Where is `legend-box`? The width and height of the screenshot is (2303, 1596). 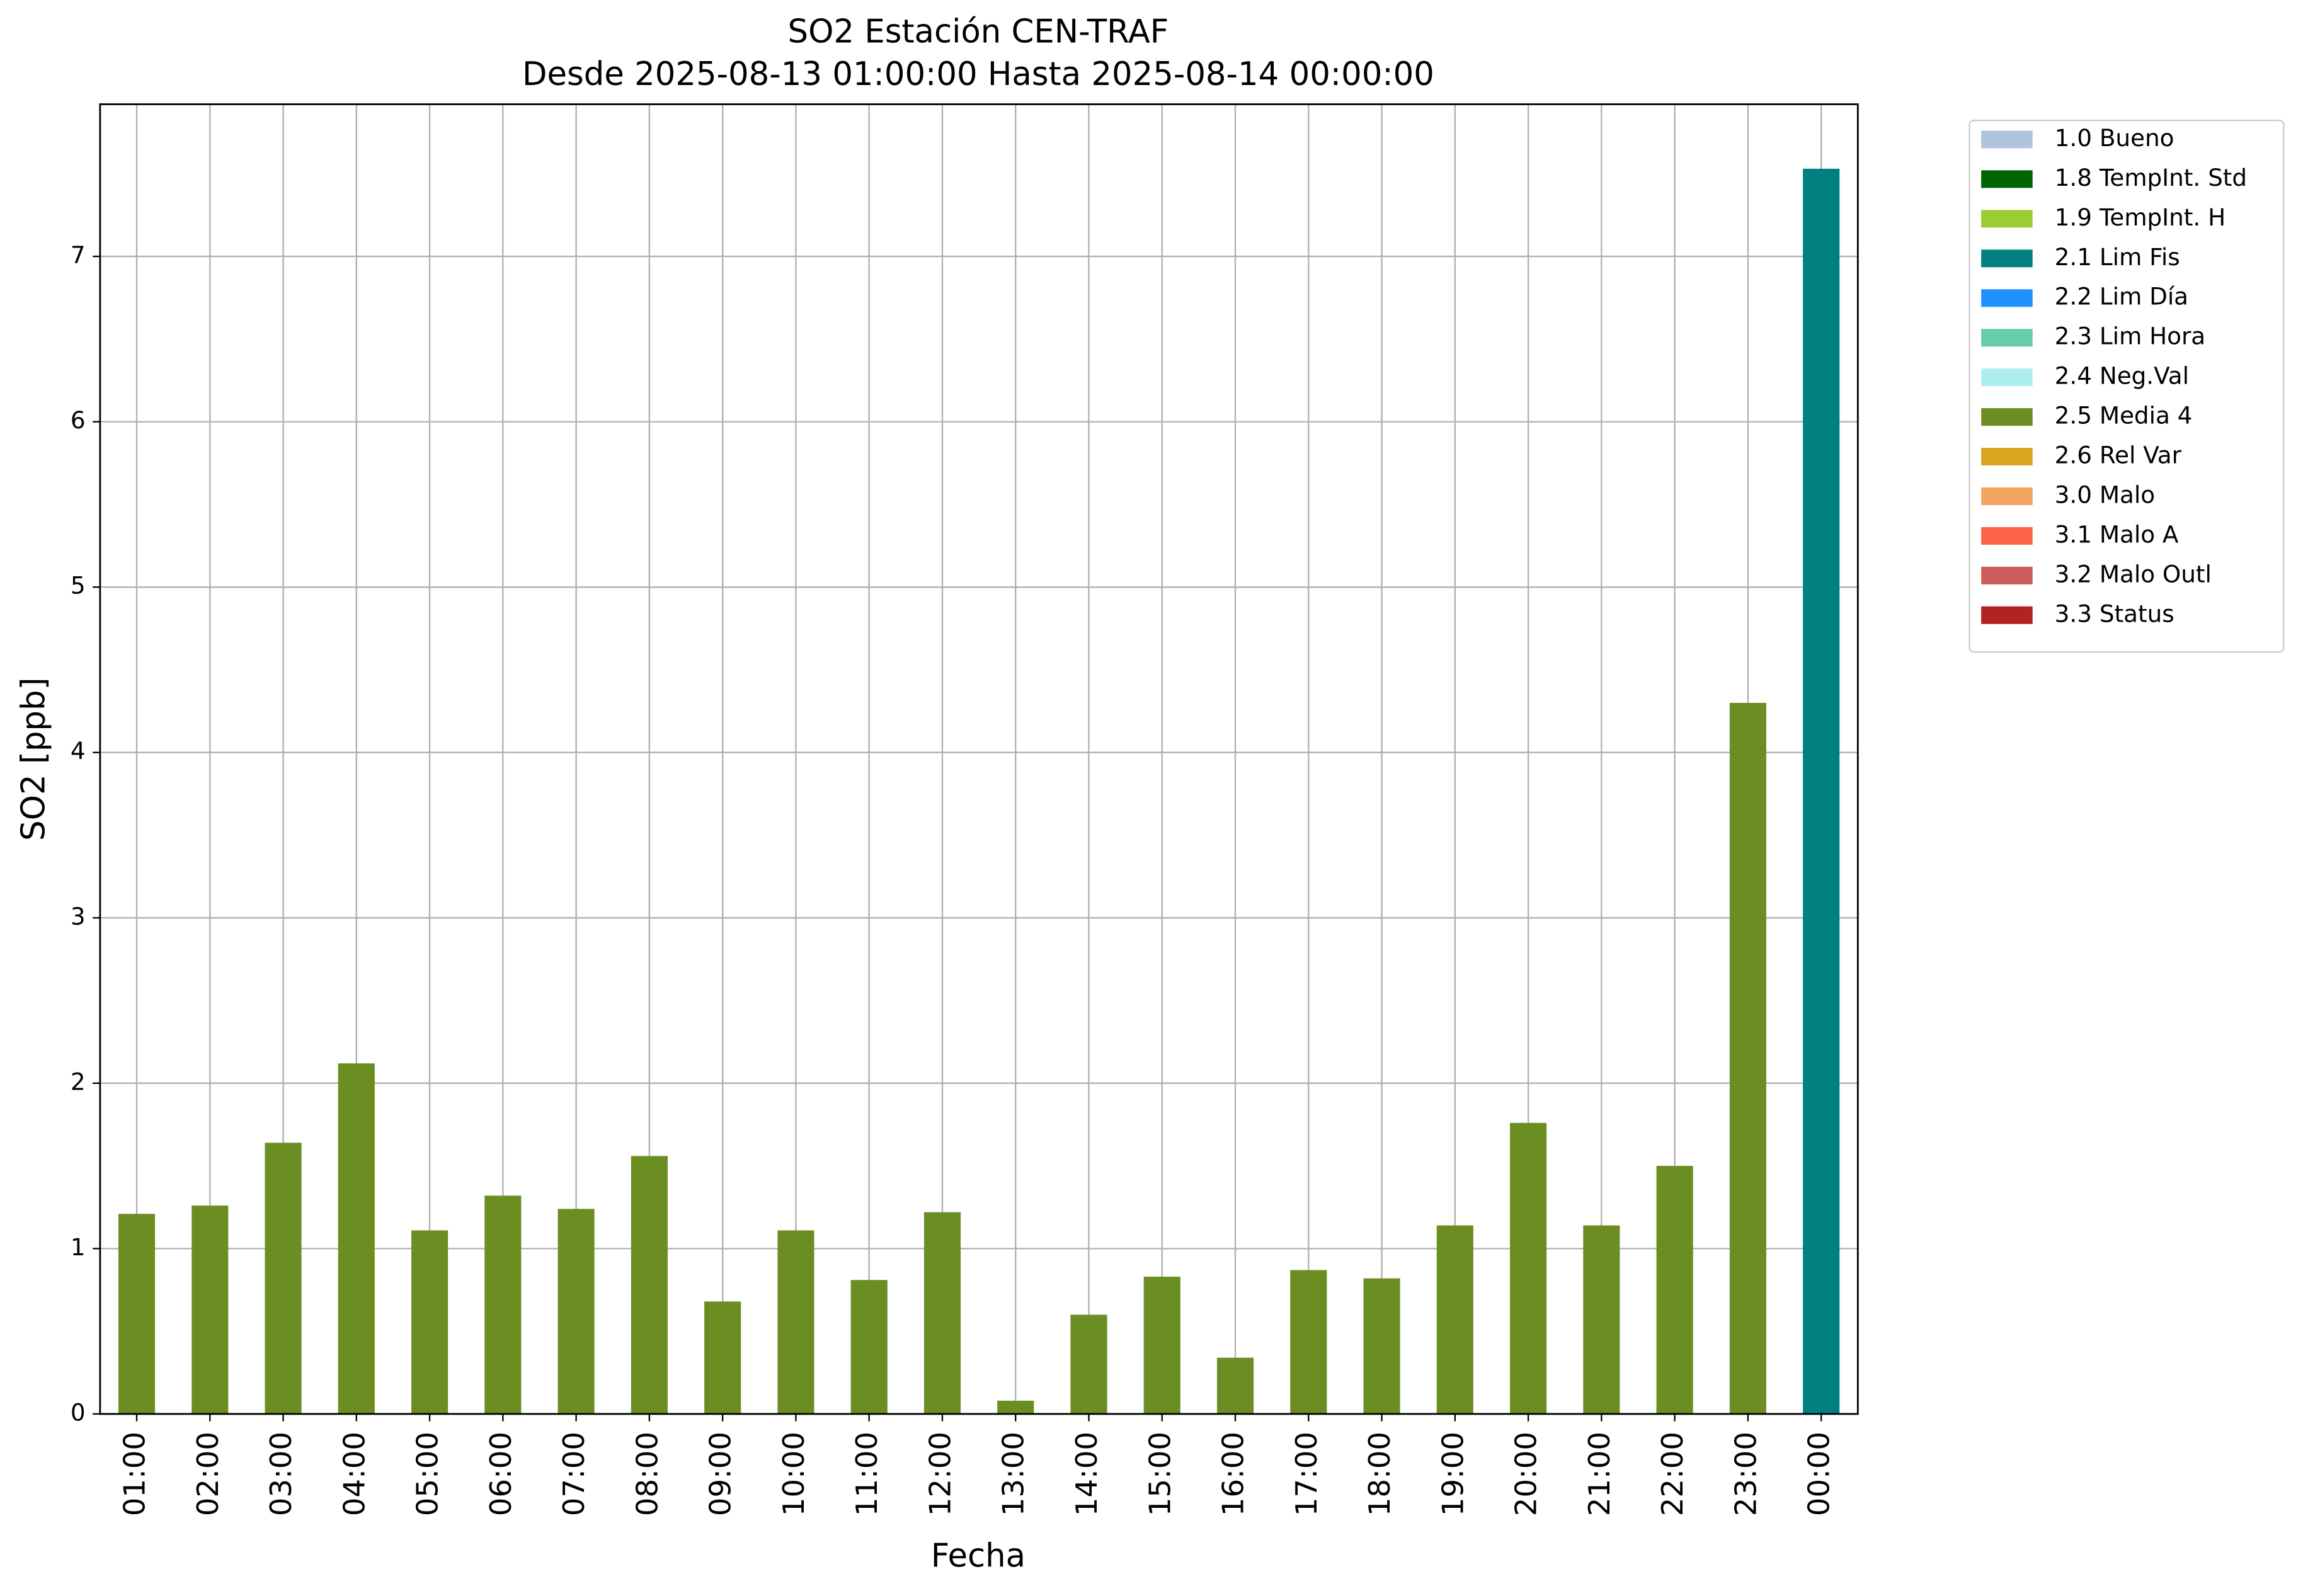
legend-box is located at coordinates (2127, 386).